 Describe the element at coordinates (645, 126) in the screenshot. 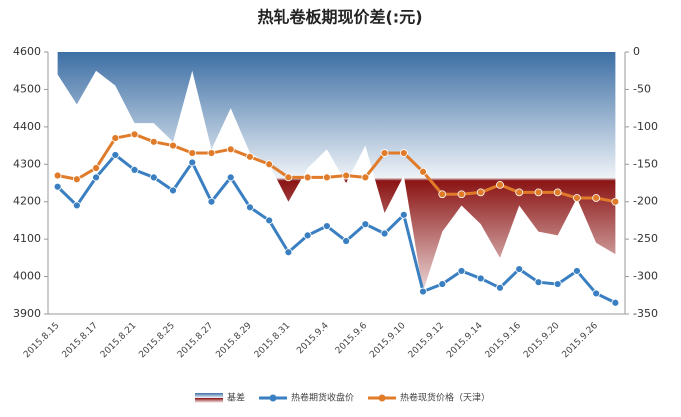

I see `y2-tick-label: -100` at that location.